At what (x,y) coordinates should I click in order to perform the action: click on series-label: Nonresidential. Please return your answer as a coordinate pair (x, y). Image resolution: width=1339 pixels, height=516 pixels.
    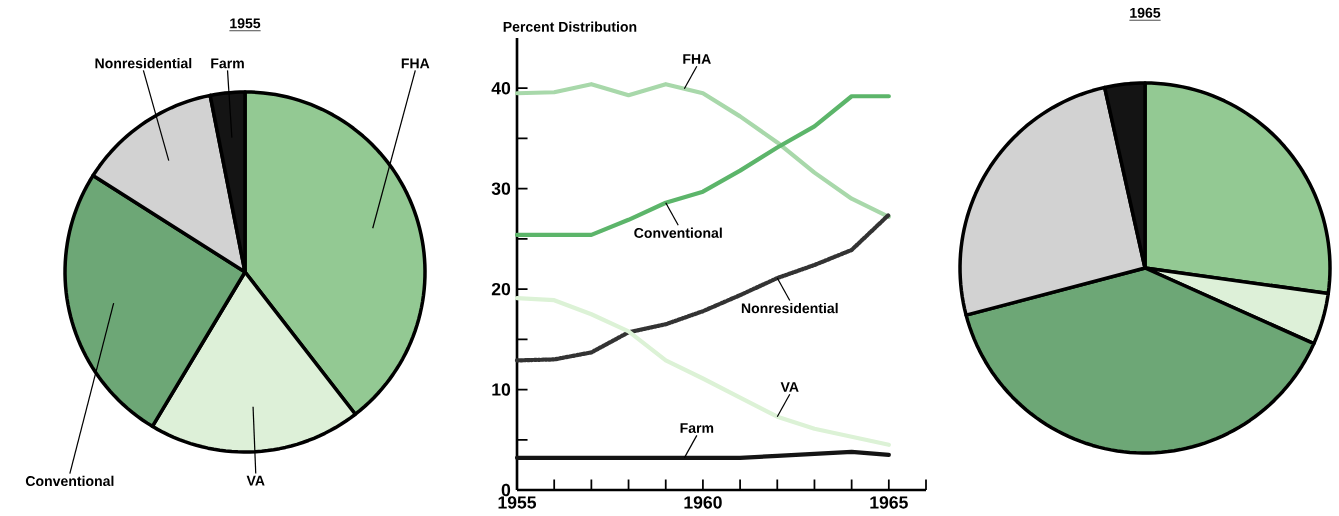
    Looking at the image, I should click on (789, 308).